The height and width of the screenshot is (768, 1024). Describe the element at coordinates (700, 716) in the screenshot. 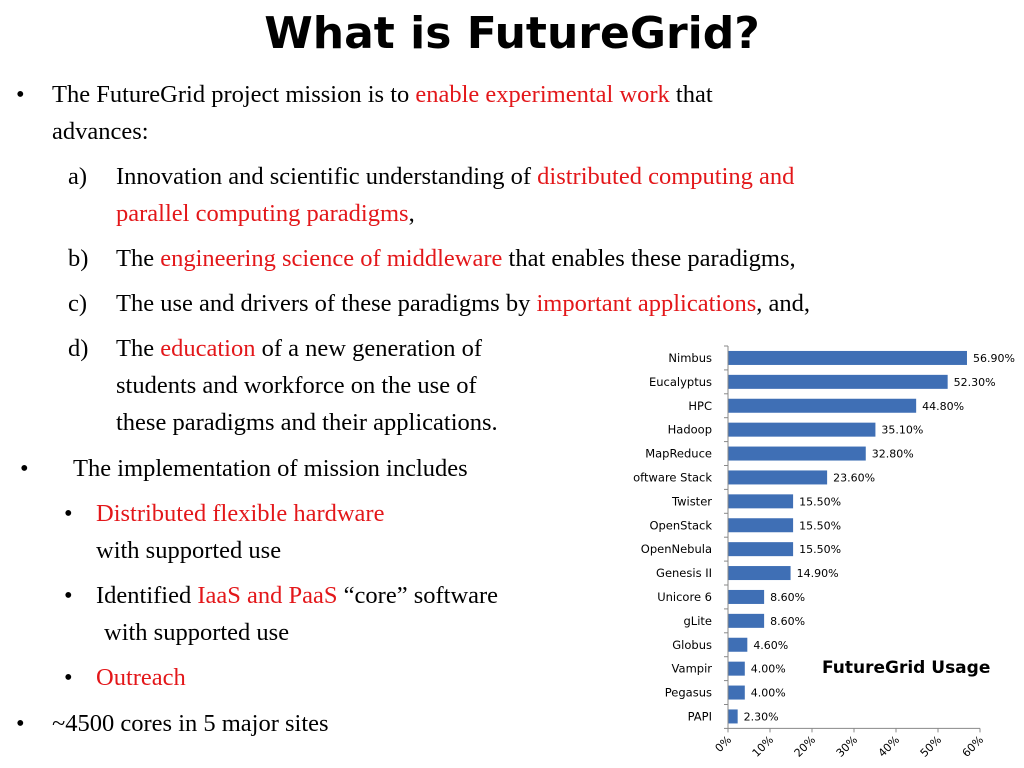

I see `category-label: PAPI` at that location.